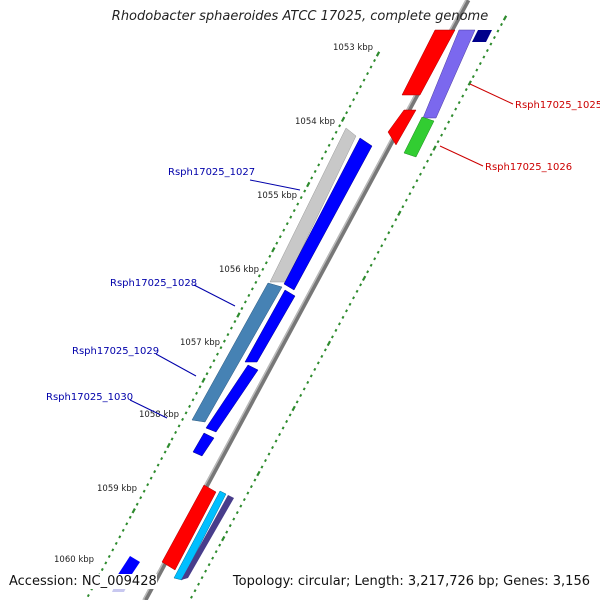  Describe the element at coordinates (207, 537) in the screenshot. I see `gene-feature-dark-slate` at that location.